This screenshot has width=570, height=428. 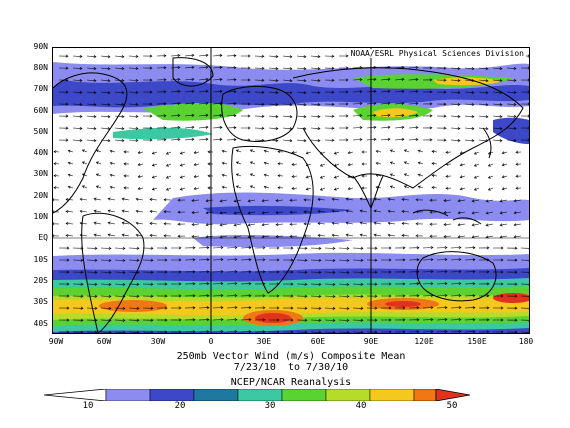 I want to click on colorbar, so click(x=257, y=395).